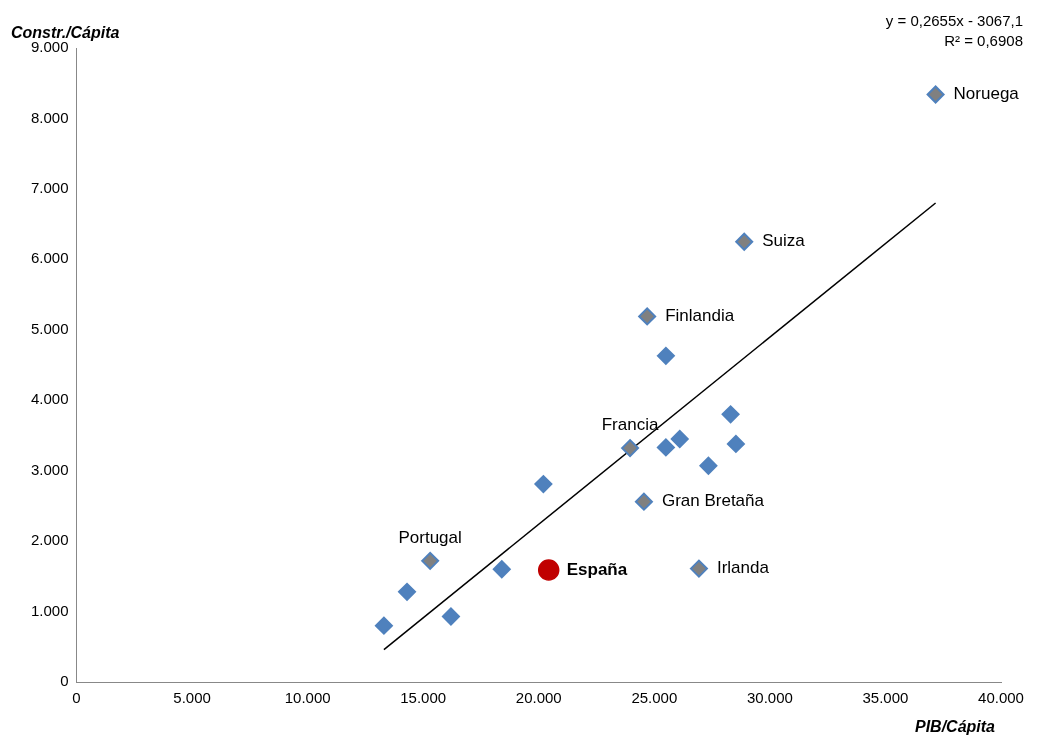  Describe the element at coordinates (49, 328) in the screenshot. I see `y-tick-label: 5.000` at that location.